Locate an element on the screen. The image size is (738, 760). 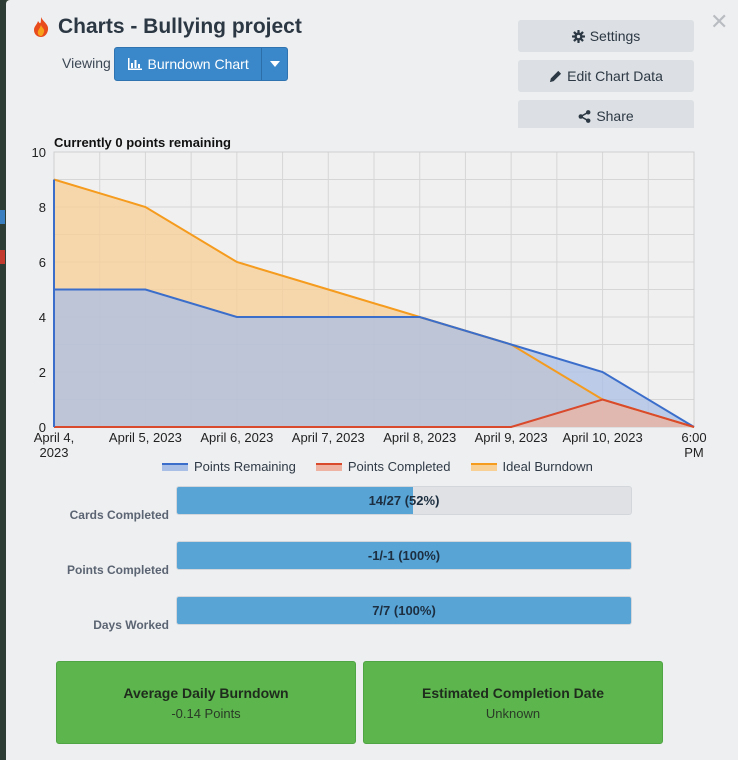
progress-bar: 7/7 (100%) is located at coordinates (404, 610).